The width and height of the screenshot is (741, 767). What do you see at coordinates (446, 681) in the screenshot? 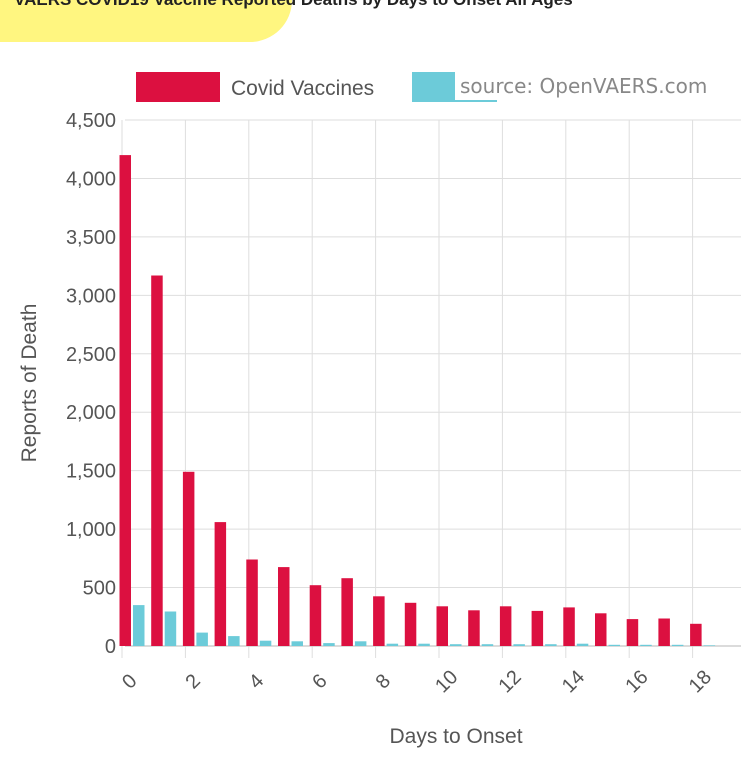
I see `x-tick-label: 10` at bounding box center [446, 681].